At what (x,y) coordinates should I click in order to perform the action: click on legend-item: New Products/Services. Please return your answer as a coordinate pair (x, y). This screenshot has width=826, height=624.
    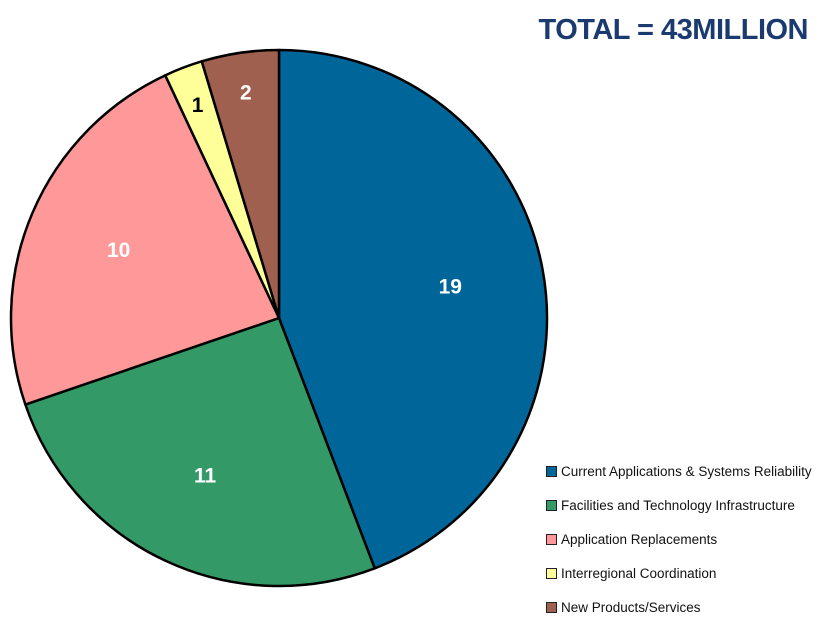
    Looking at the image, I should click on (679, 607).